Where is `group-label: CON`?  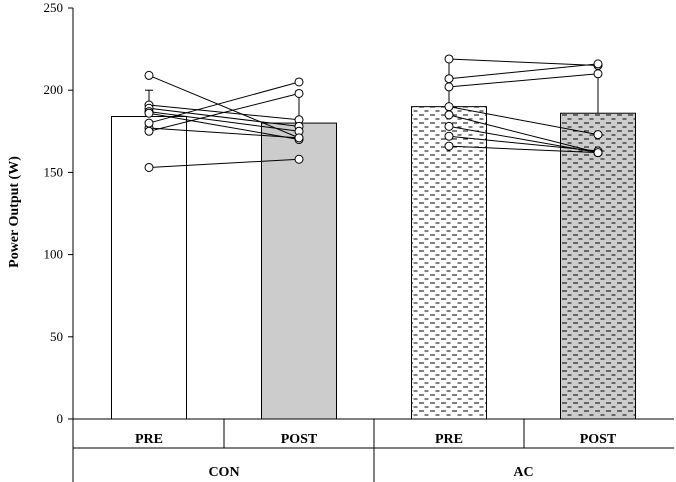
group-label: CON is located at coordinates (223, 472).